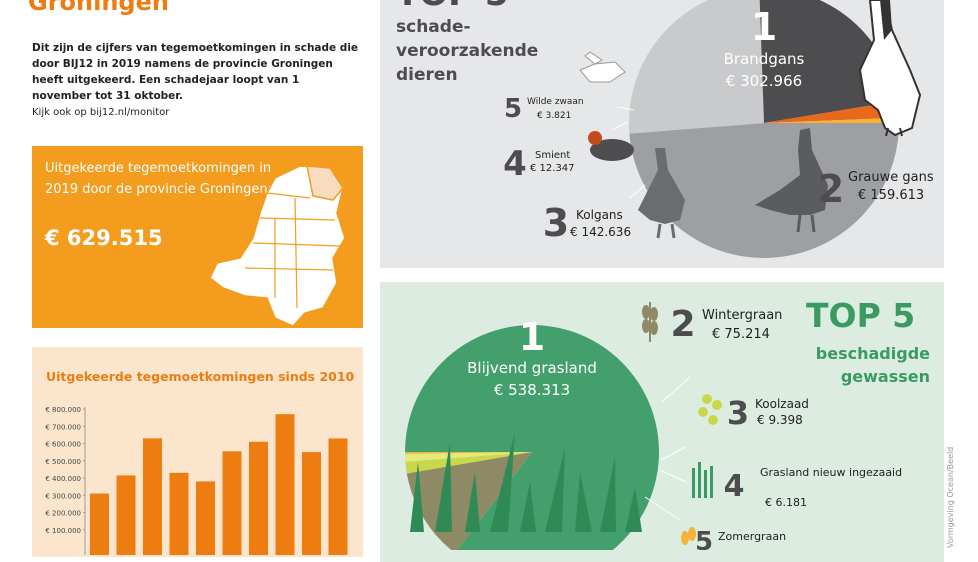 The height and width of the screenshot is (562, 978). I want to click on smient-icon, so click(611, 146).